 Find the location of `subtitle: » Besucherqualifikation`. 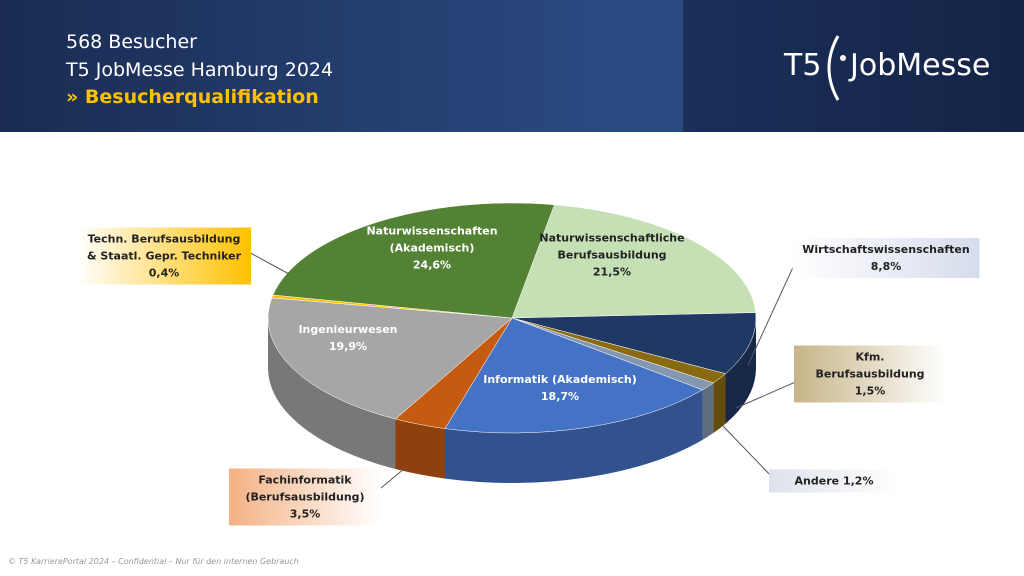

subtitle: » Besucherqualifikation is located at coordinates (192, 97).